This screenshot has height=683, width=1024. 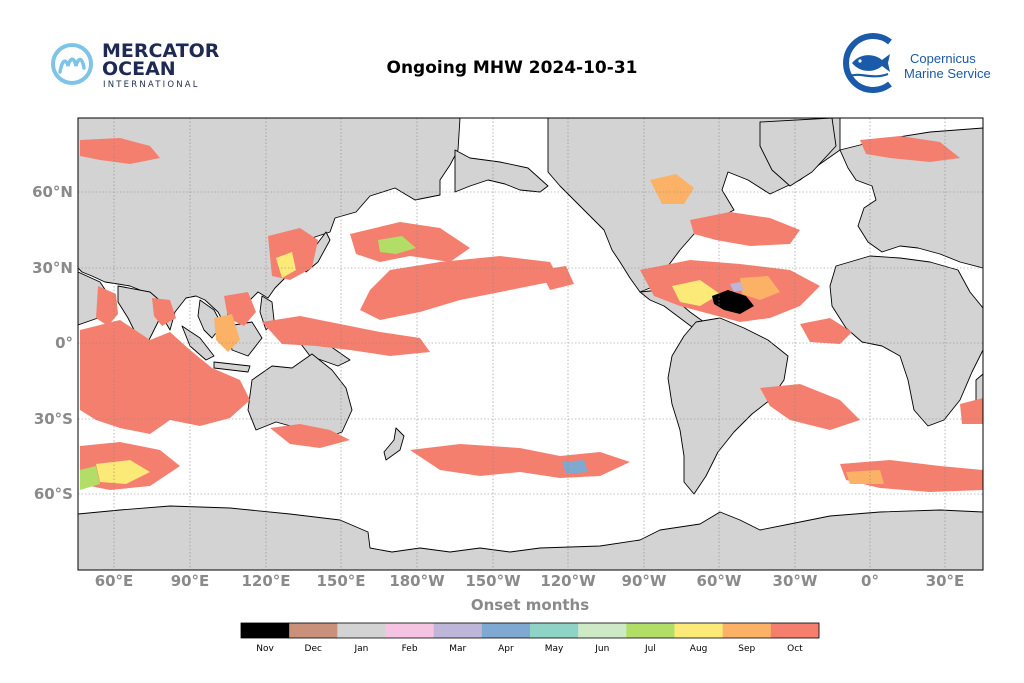 What do you see at coordinates (310, 436) in the screenshot?
I see `mhw-patch-tasman` at bounding box center [310, 436].